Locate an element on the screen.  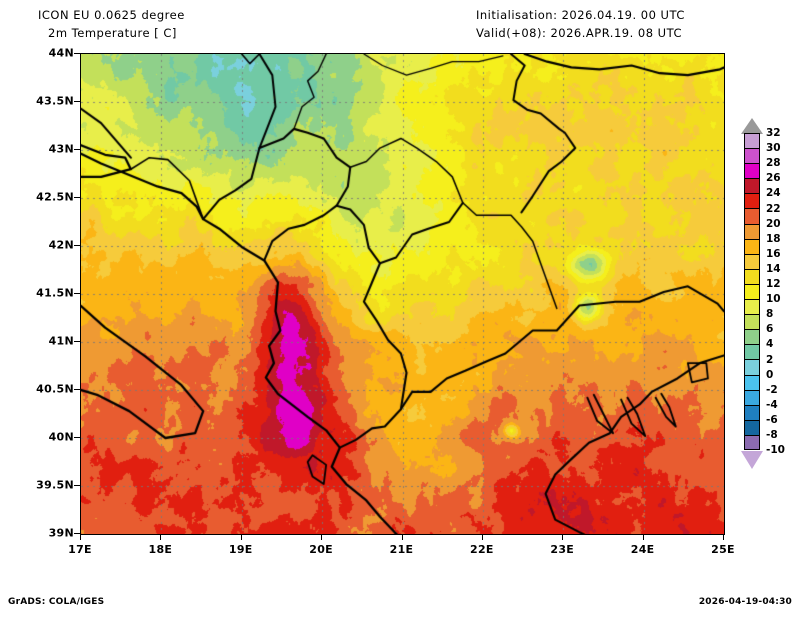
colorbar-tick-label: 4 is located at coordinates (770, 344).